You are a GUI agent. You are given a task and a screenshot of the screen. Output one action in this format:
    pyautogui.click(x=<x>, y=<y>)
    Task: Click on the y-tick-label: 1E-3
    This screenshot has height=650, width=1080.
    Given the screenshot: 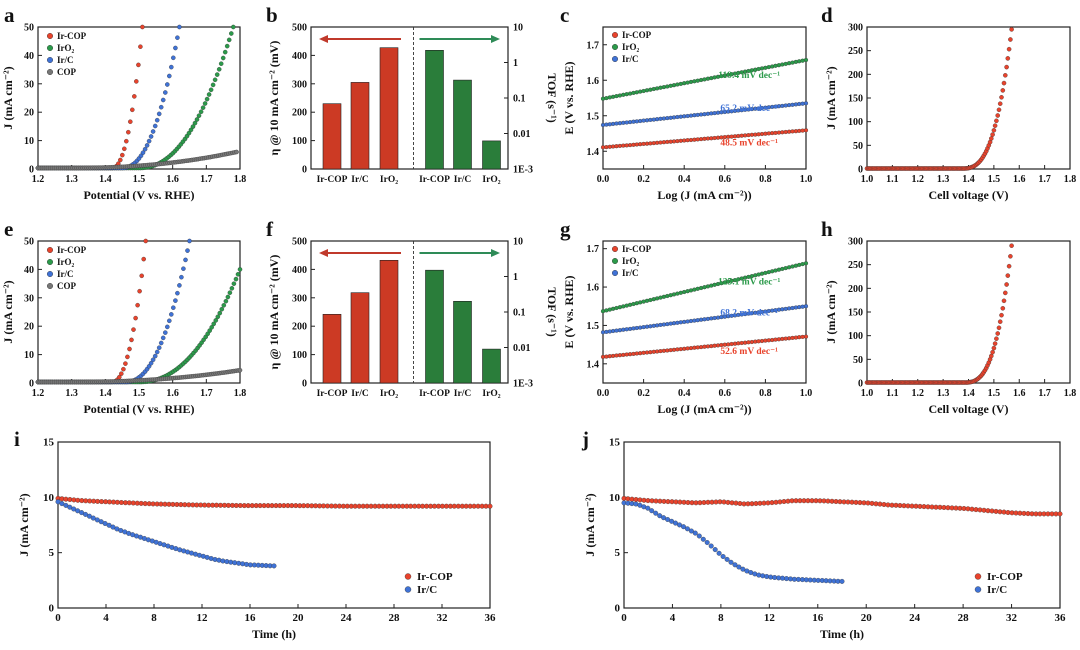 What is the action you would take?
    pyautogui.click(x=523, y=384)
    